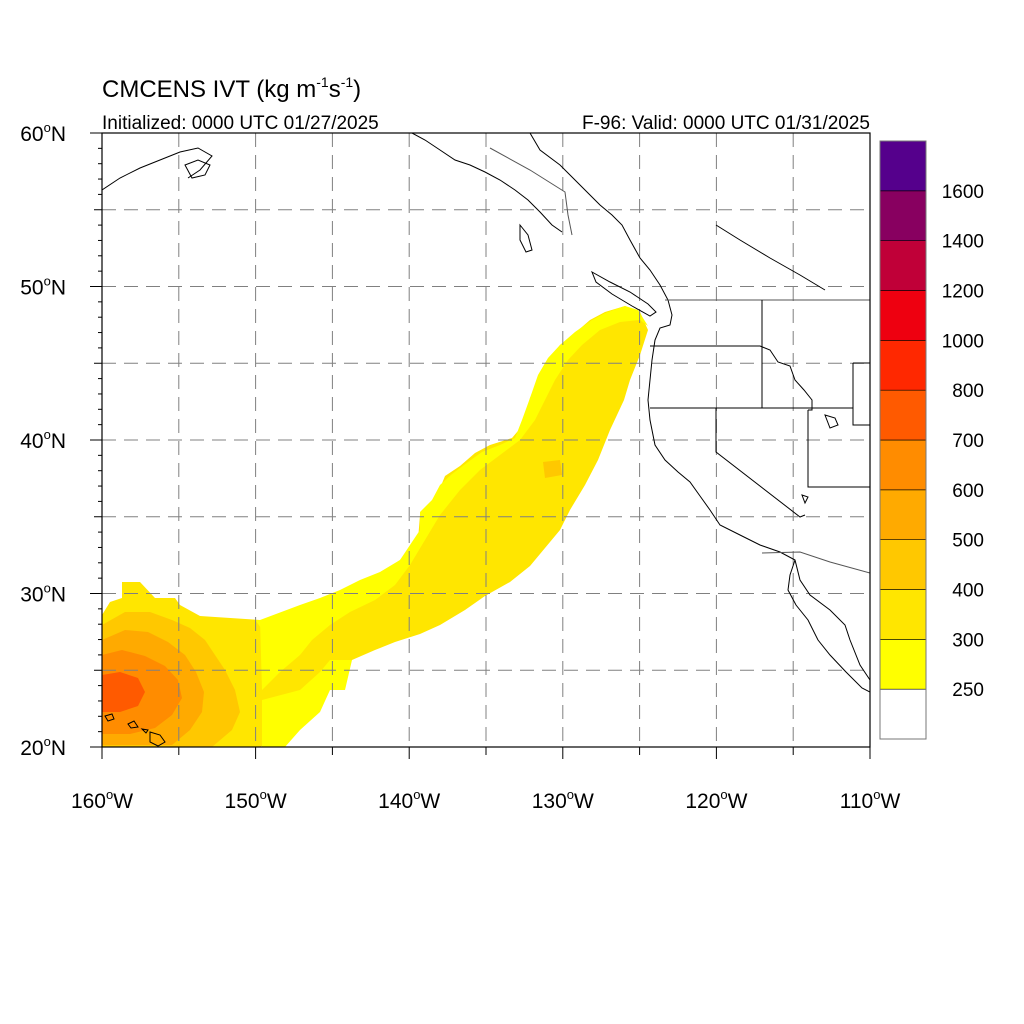 The image size is (1024, 1024). Describe the element at coordinates (231, 88) in the screenshot. I see `chart-title: CMCENS IVT (kg m-1s-1)` at that location.